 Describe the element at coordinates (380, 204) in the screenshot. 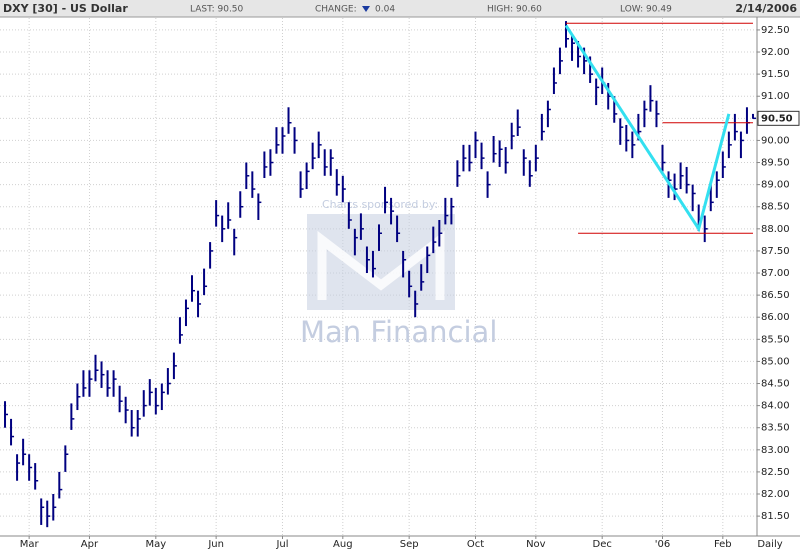

I see `watermark-sponsor: Charts sponsored by:` at that location.